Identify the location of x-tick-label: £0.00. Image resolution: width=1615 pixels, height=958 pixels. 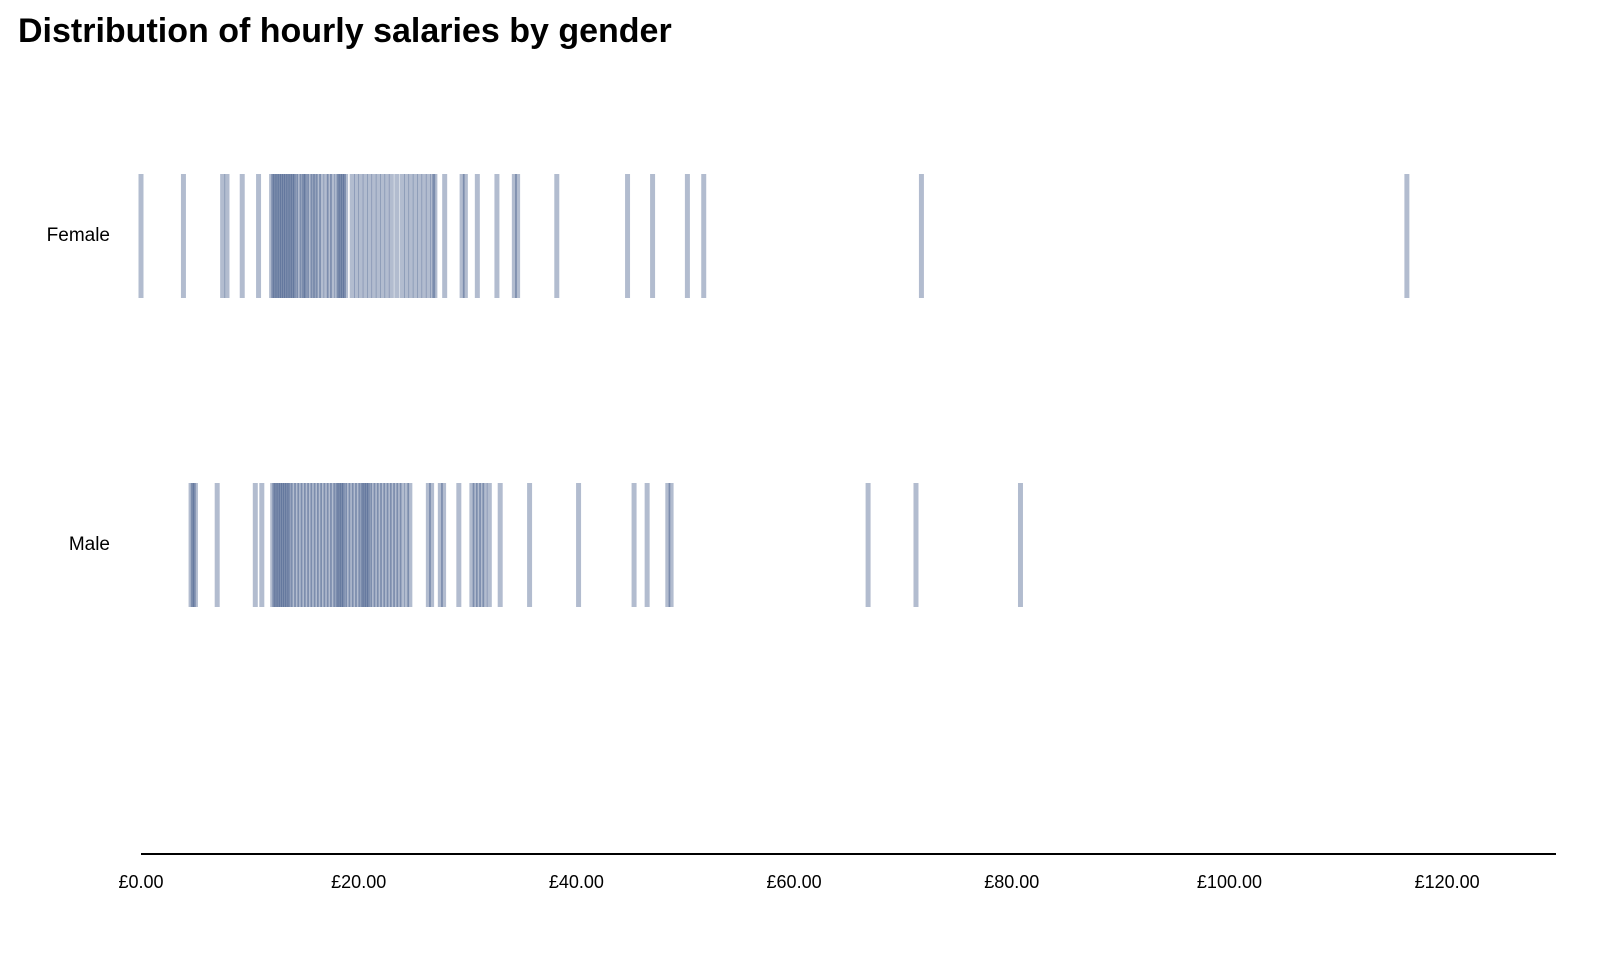
(140, 882).